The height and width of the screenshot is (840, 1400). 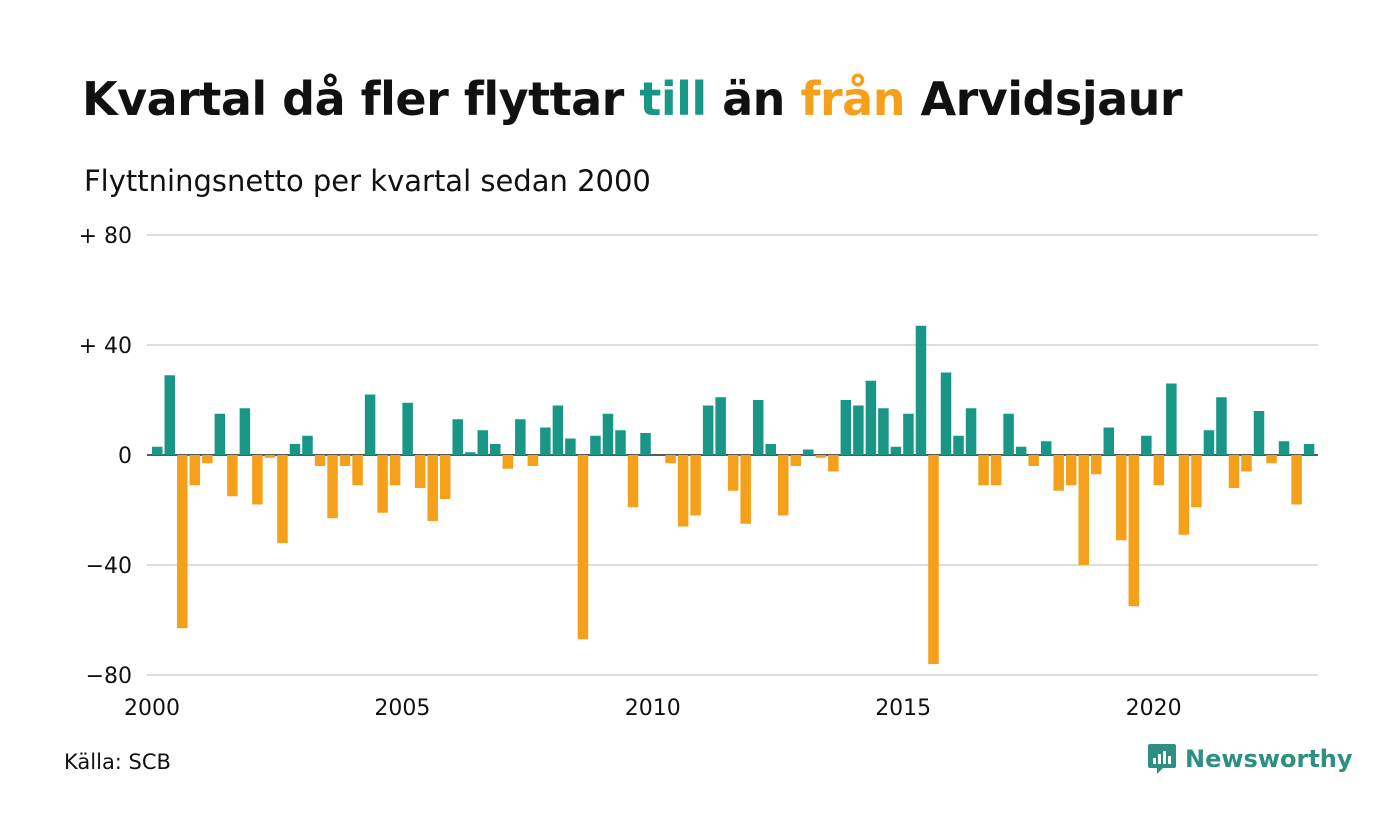 I want to click on x-tick-label: 2015, so click(x=903, y=708).